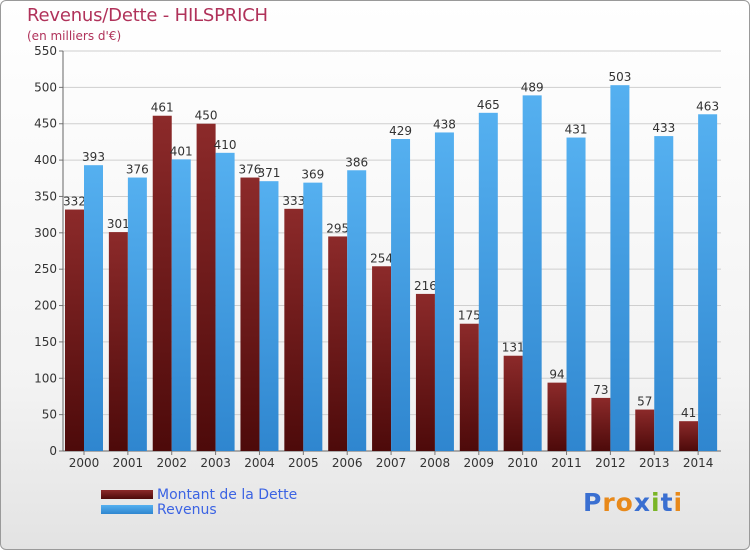 The width and height of the screenshot is (750, 550). Describe the element at coordinates (698, 463) in the screenshot. I see `x-tick-label: 2014` at that location.